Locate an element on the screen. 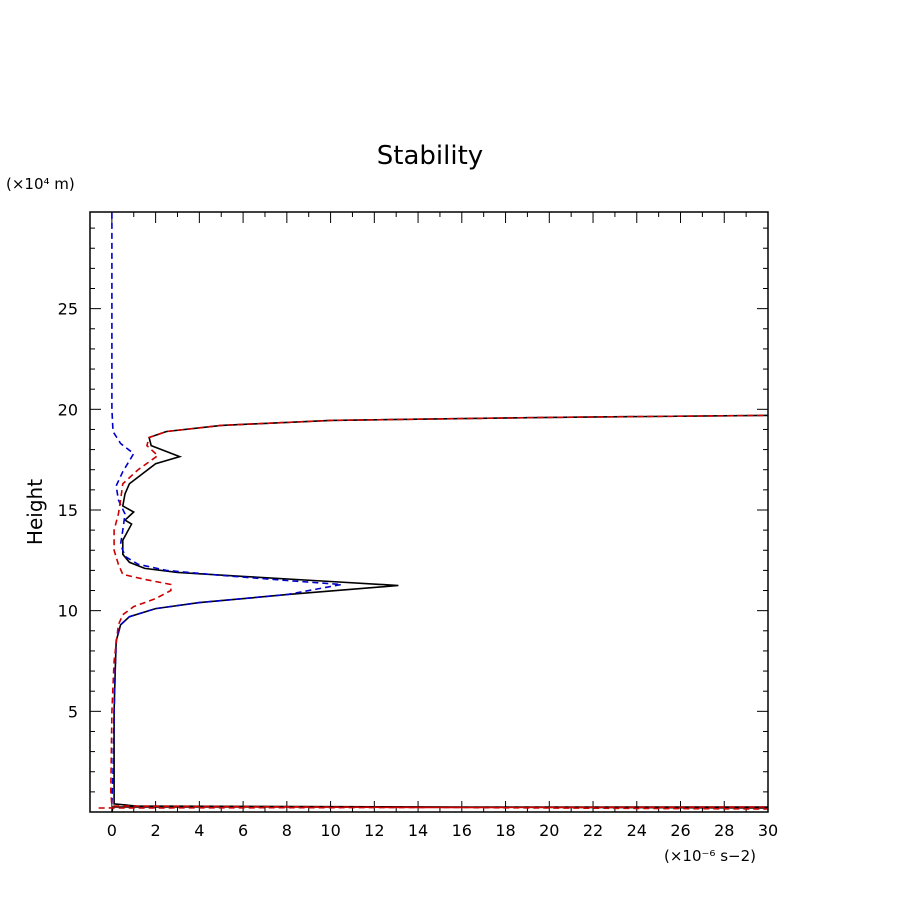 The height and width of the screenshot is (904, 904). x-tick-label: 24 is located at coordinates (637, 830).